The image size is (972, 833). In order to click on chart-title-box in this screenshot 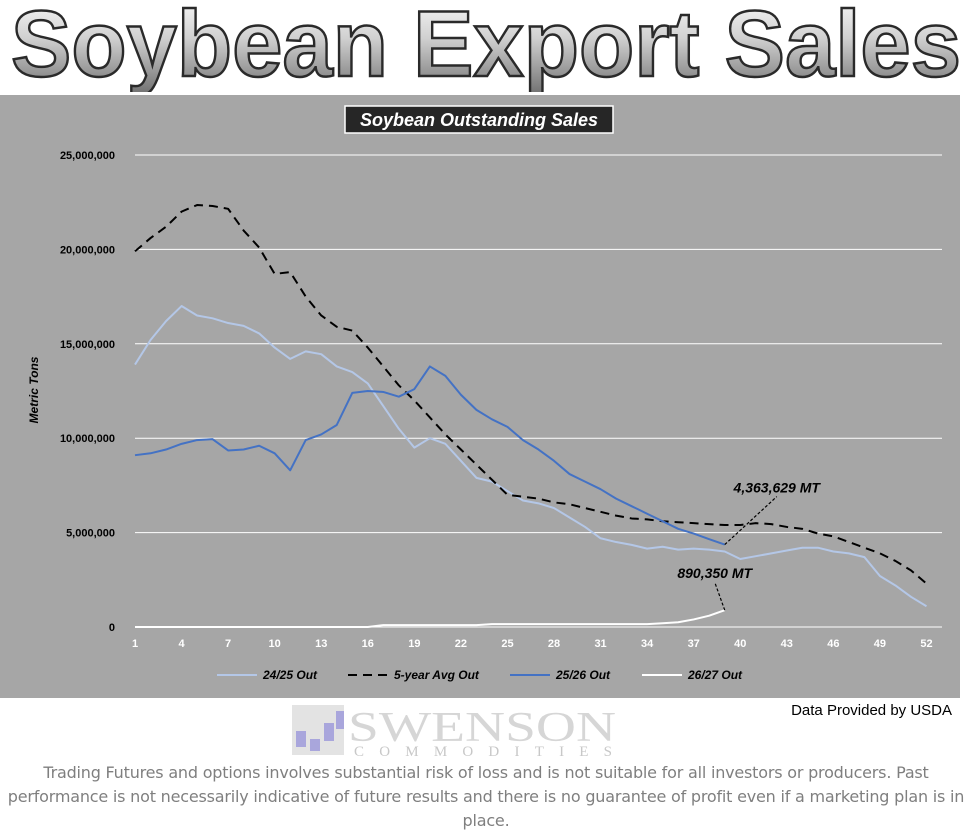, I will do `click(479, 119)`.